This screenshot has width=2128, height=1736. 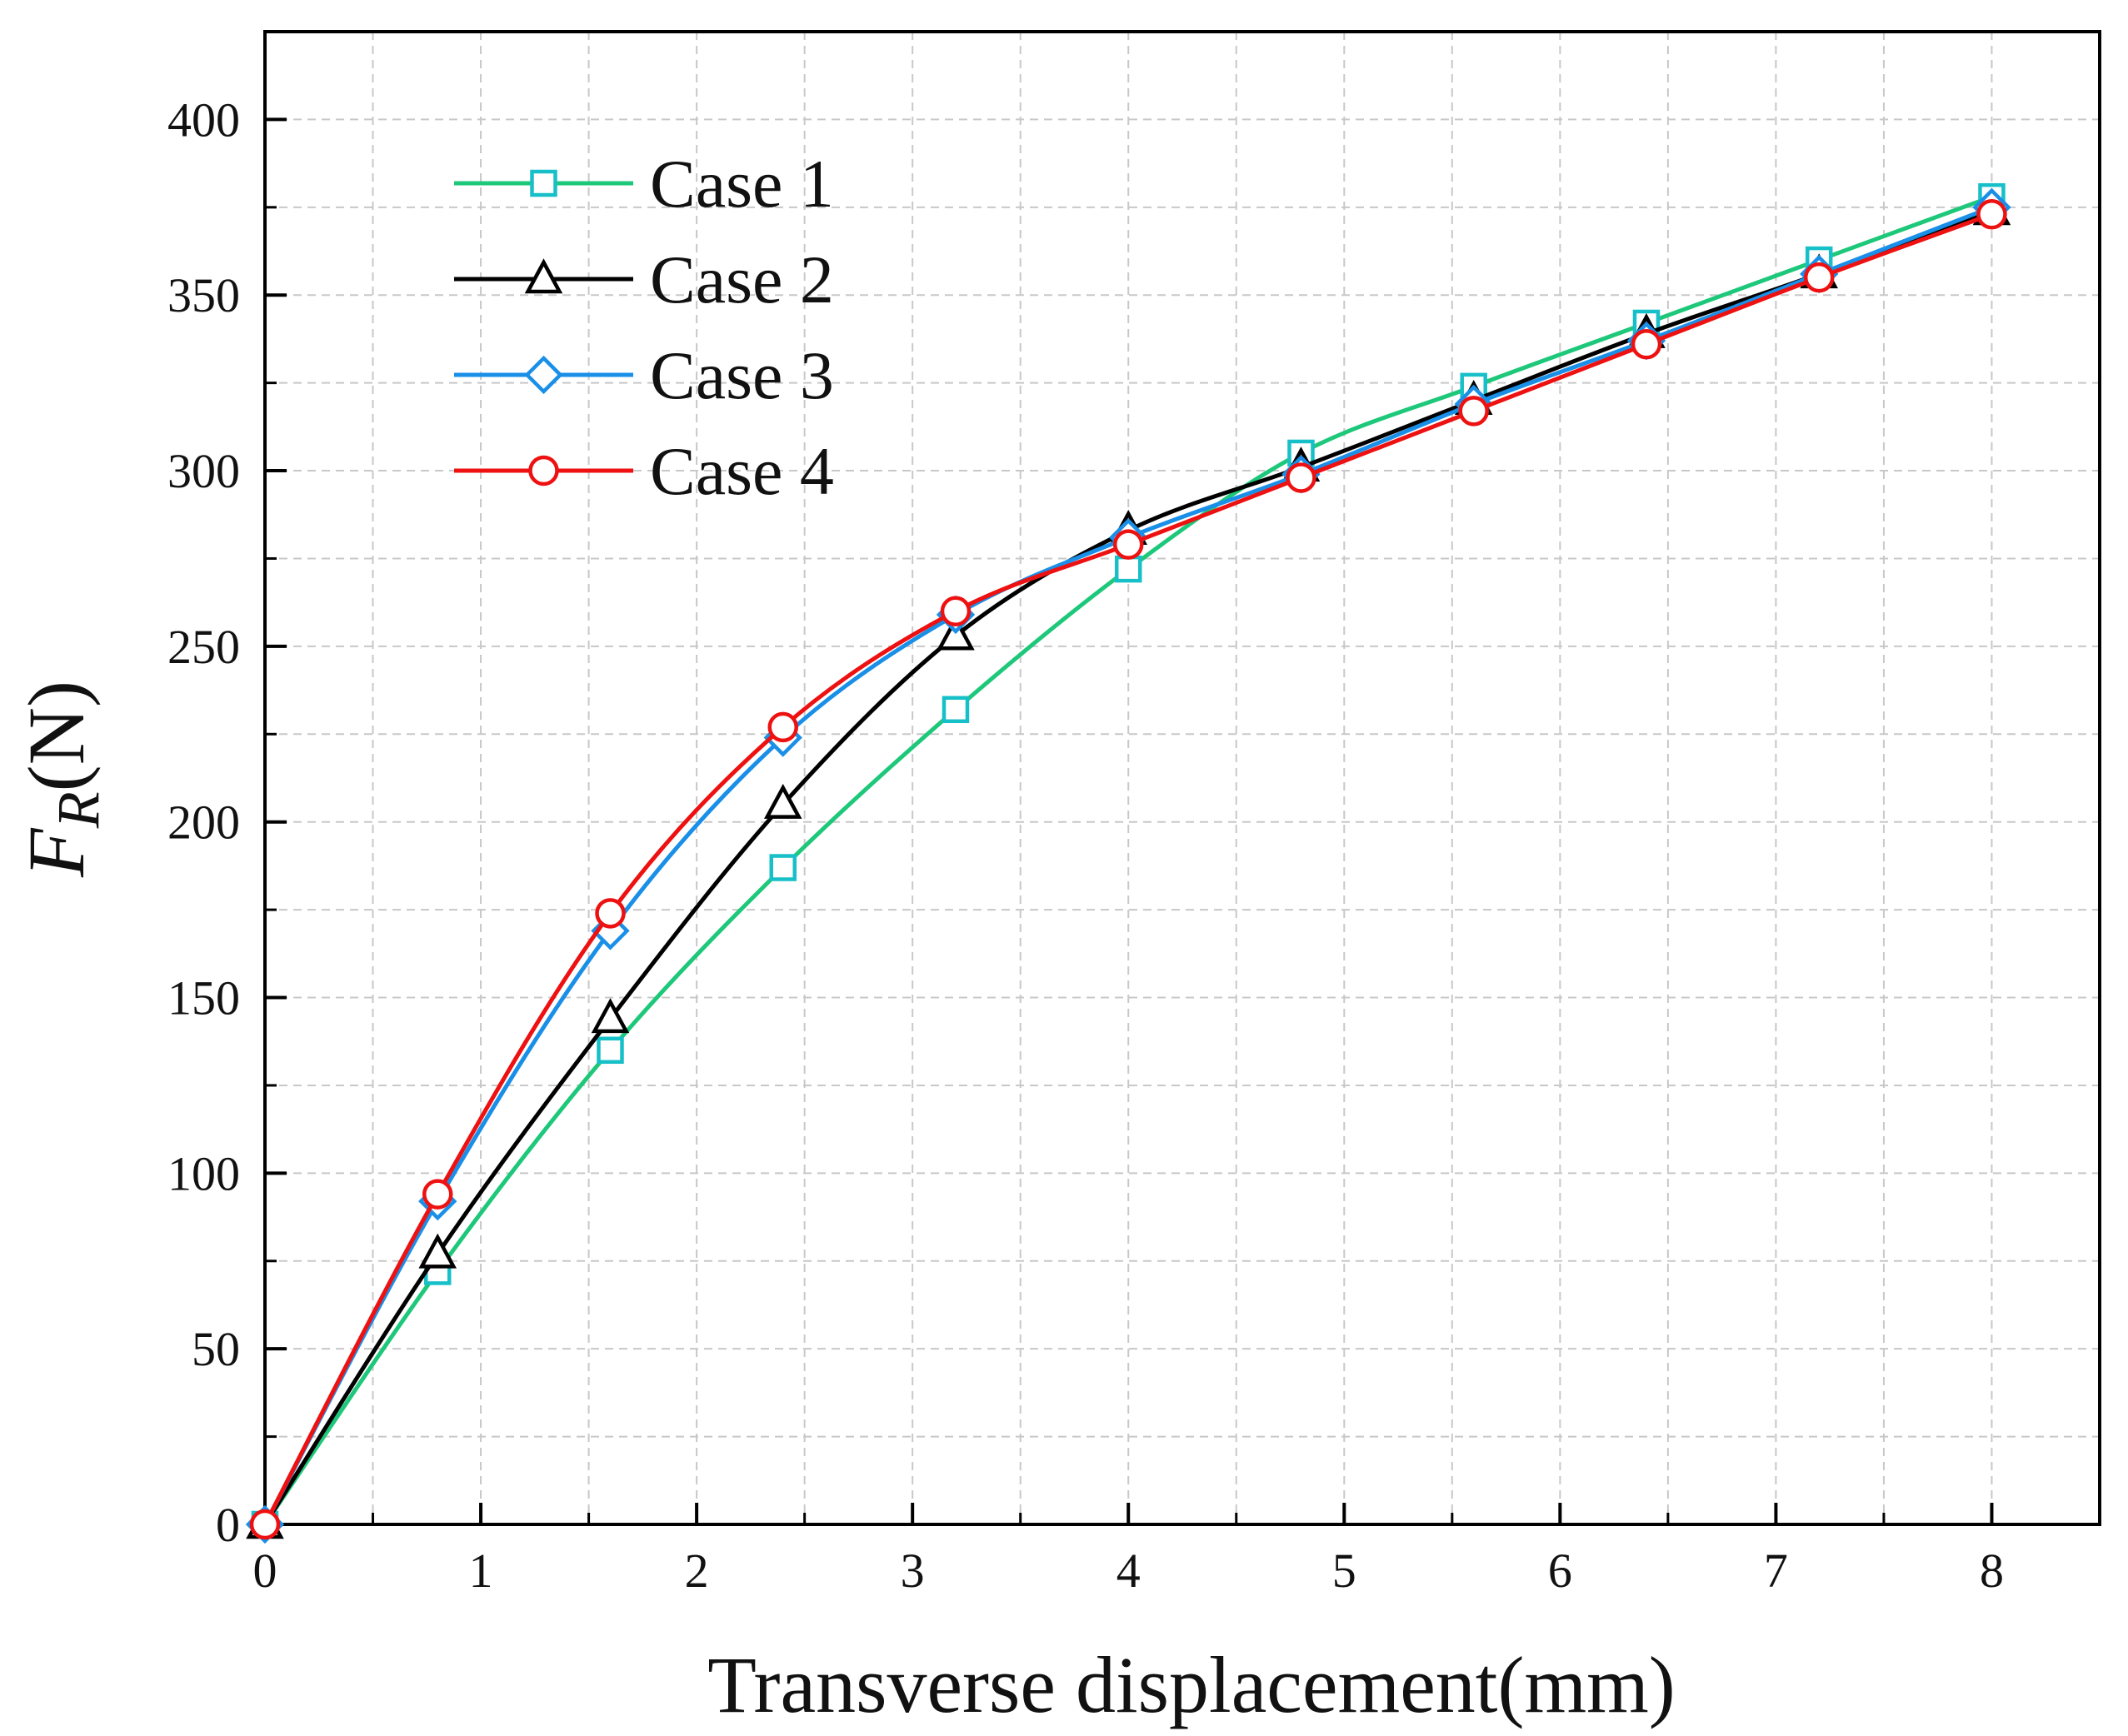 I want to click on legend-item: Case 4, so click(x=644, y=471).